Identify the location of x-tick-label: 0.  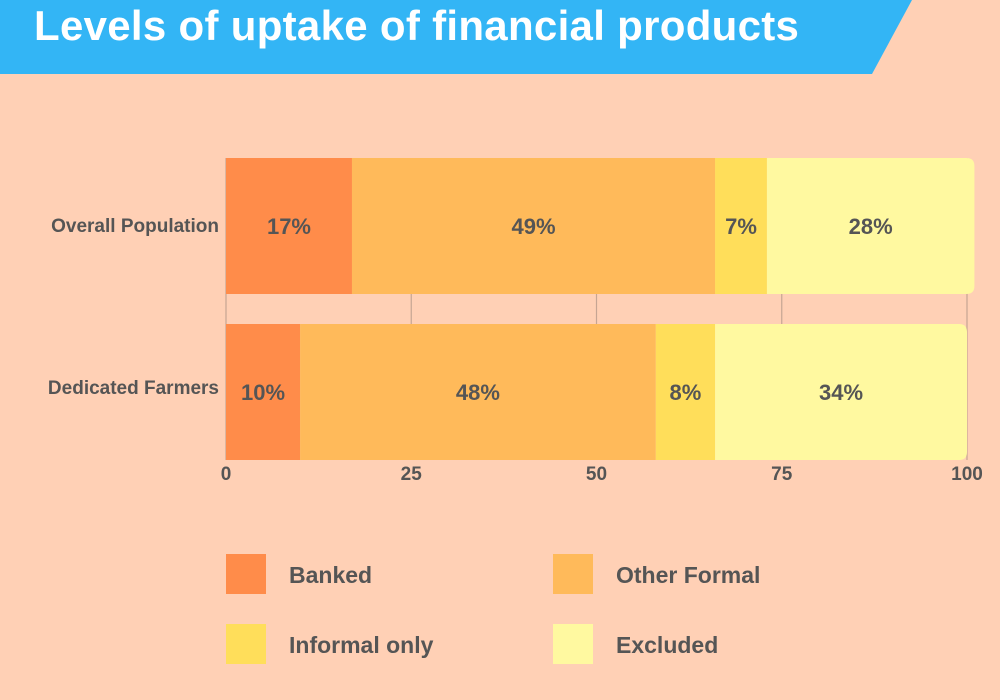
(226, 474).